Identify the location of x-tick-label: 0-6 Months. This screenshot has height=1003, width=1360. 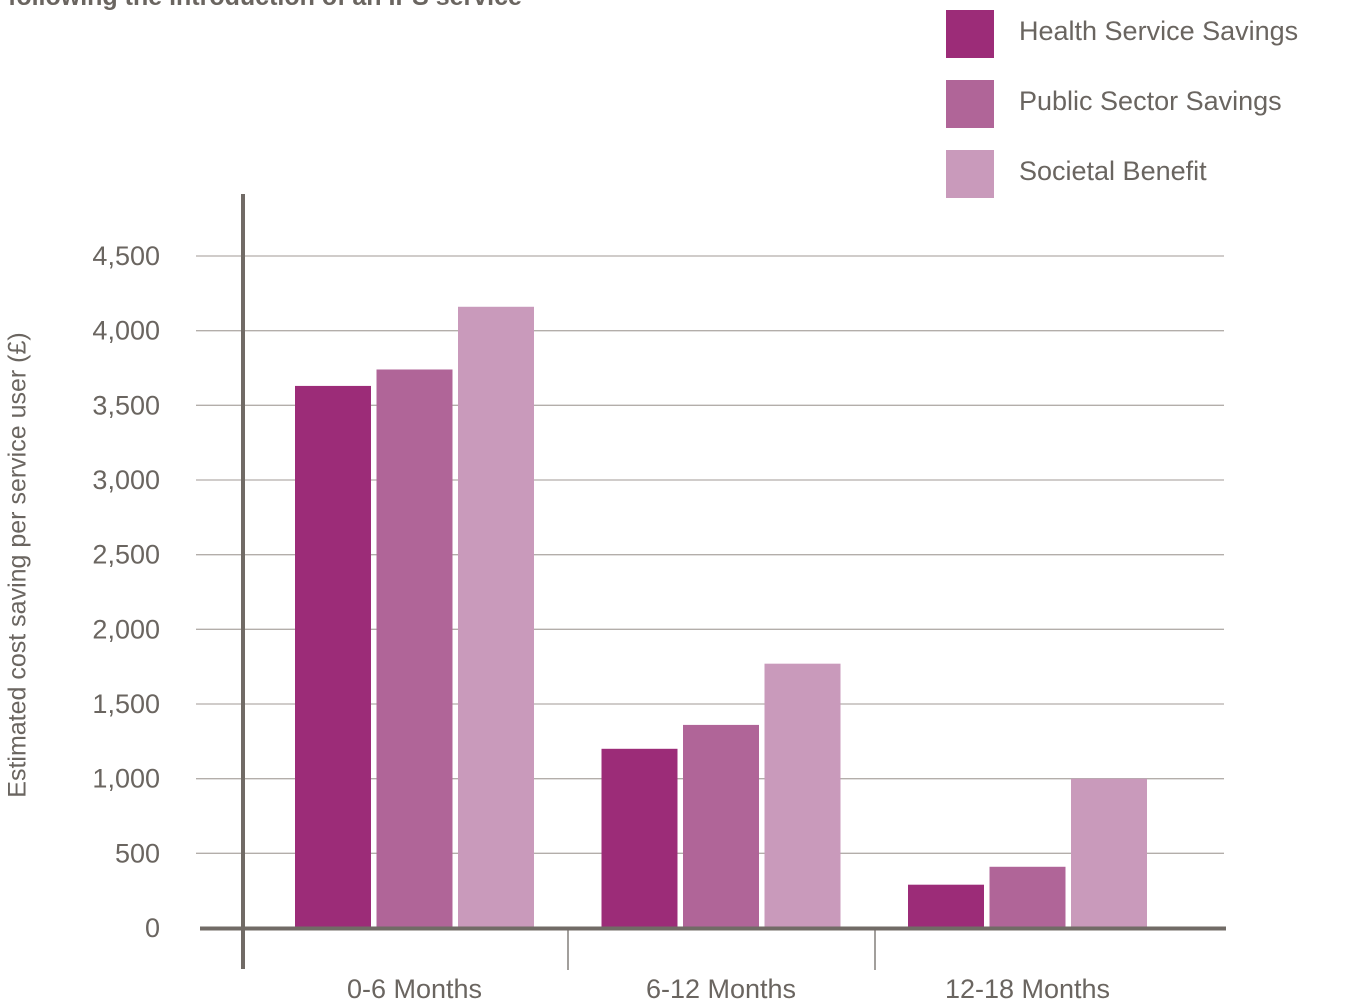
(414, 988).